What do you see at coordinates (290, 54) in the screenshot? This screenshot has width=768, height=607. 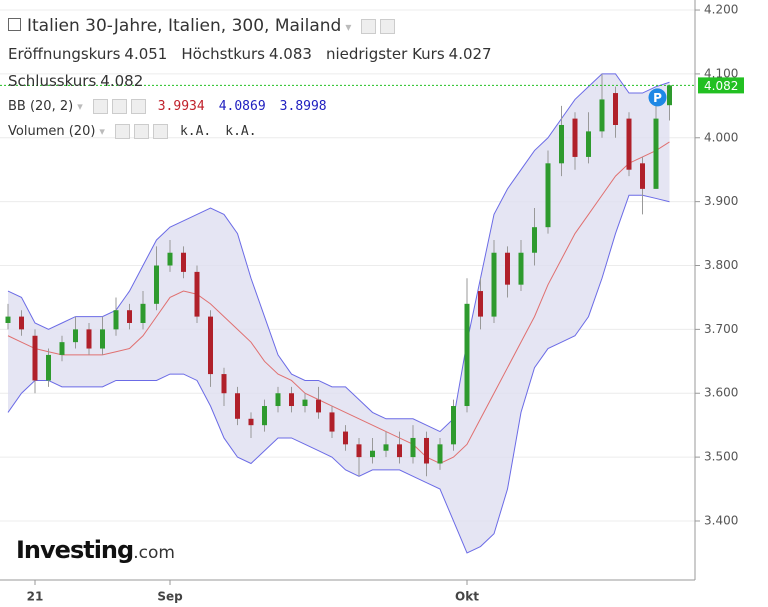 I see `high-value: 4.083` at bounding box center [290, 54].